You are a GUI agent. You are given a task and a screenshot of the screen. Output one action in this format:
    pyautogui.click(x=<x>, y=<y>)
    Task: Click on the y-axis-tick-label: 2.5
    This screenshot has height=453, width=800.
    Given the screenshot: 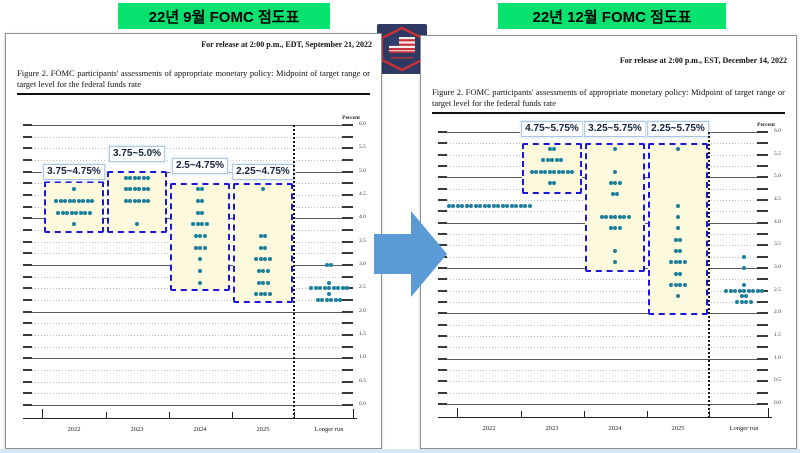 What is the action you would take?
    pyautogui.click(x=362, y=287)
    